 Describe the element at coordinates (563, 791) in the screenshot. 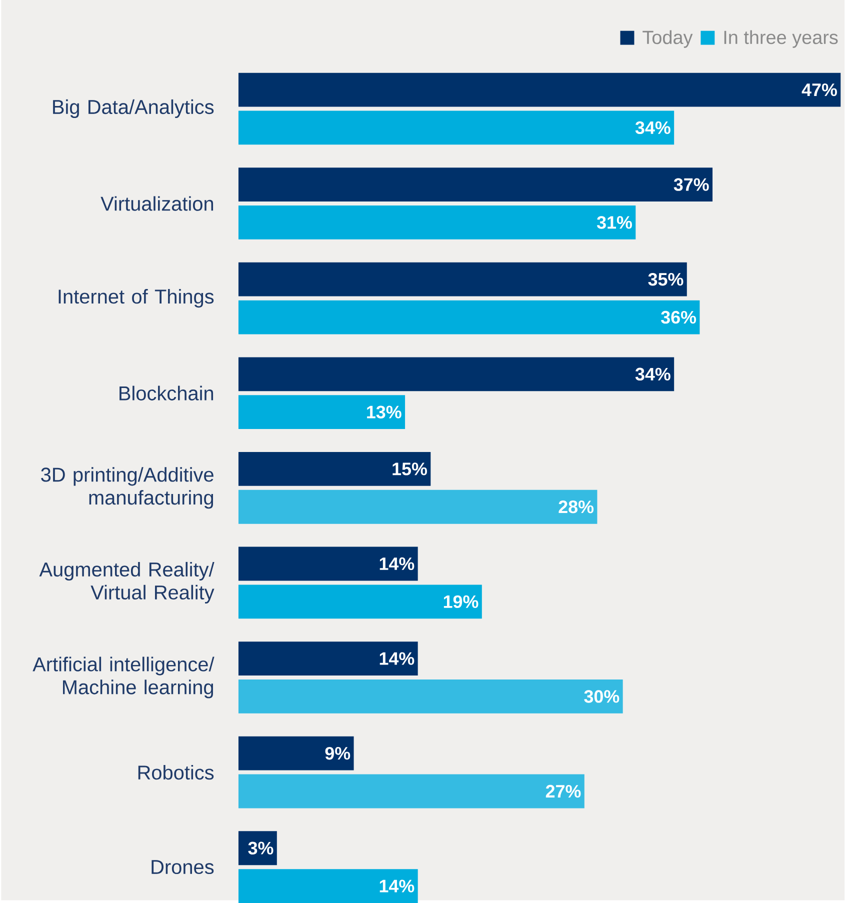

I see `data-label: 27%` at that location.